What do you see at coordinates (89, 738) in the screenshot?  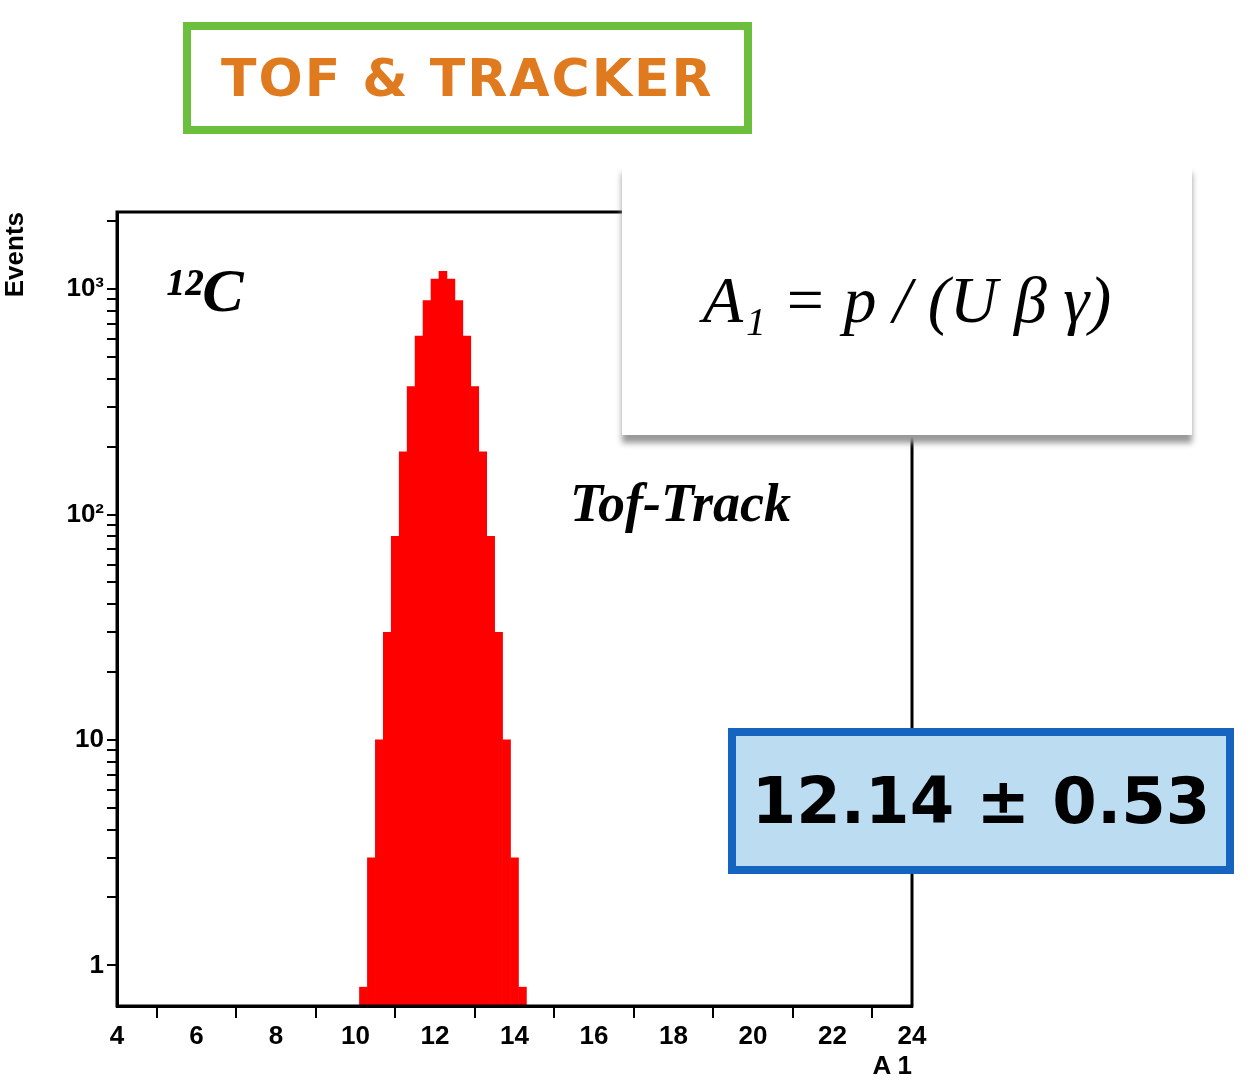 I see `y-tick-label: 10` at bounding box center [89, 738].